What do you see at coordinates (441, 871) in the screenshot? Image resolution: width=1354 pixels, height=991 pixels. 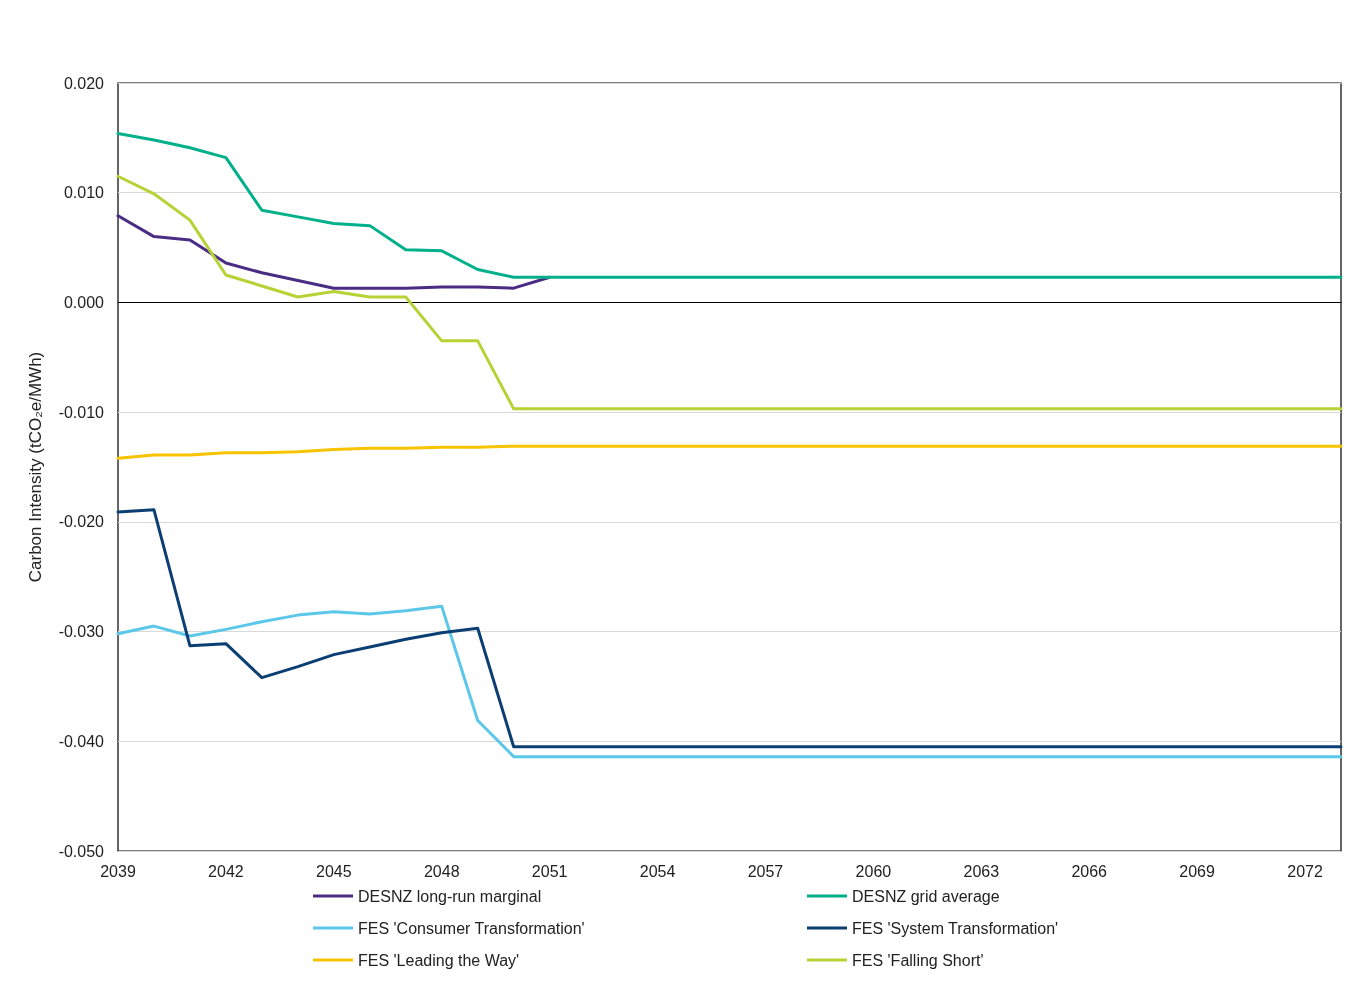 I see `x-tick-label: 2048` at bounding box center [441, 871].